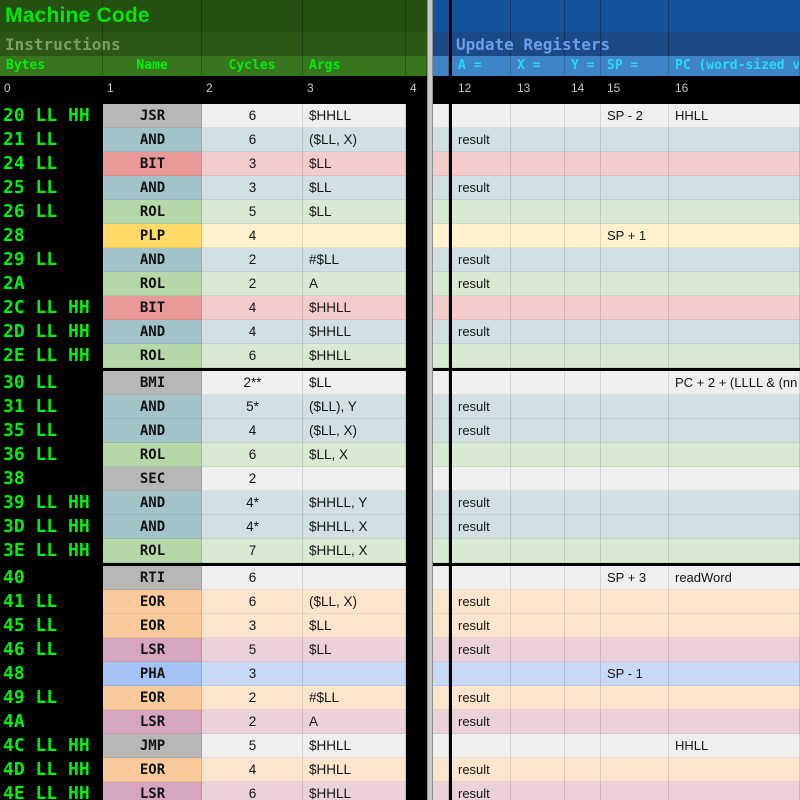 The width and height of the screenshot is (800, 800). I want to click on bytes-cell: 4C LL HH, so click(51, 746).